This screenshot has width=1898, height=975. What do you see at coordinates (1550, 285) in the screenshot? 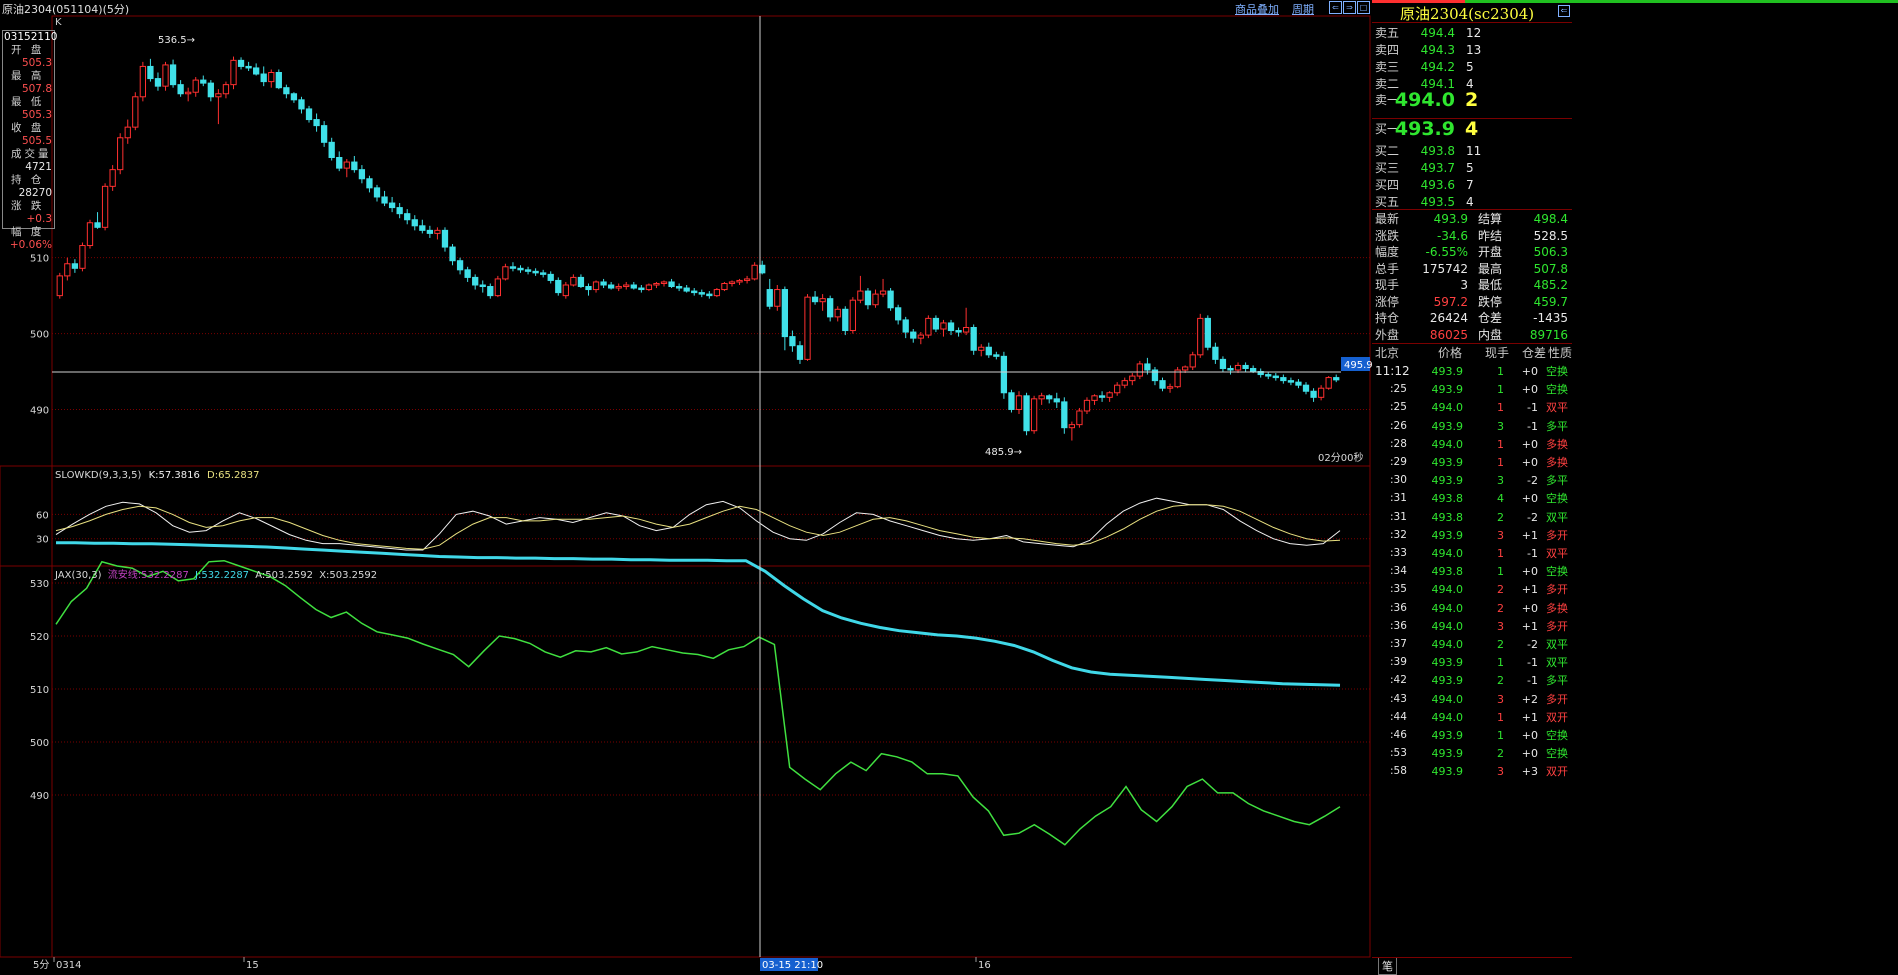
I see `stat-value: 485.2` at bounding box center [1550, 285].